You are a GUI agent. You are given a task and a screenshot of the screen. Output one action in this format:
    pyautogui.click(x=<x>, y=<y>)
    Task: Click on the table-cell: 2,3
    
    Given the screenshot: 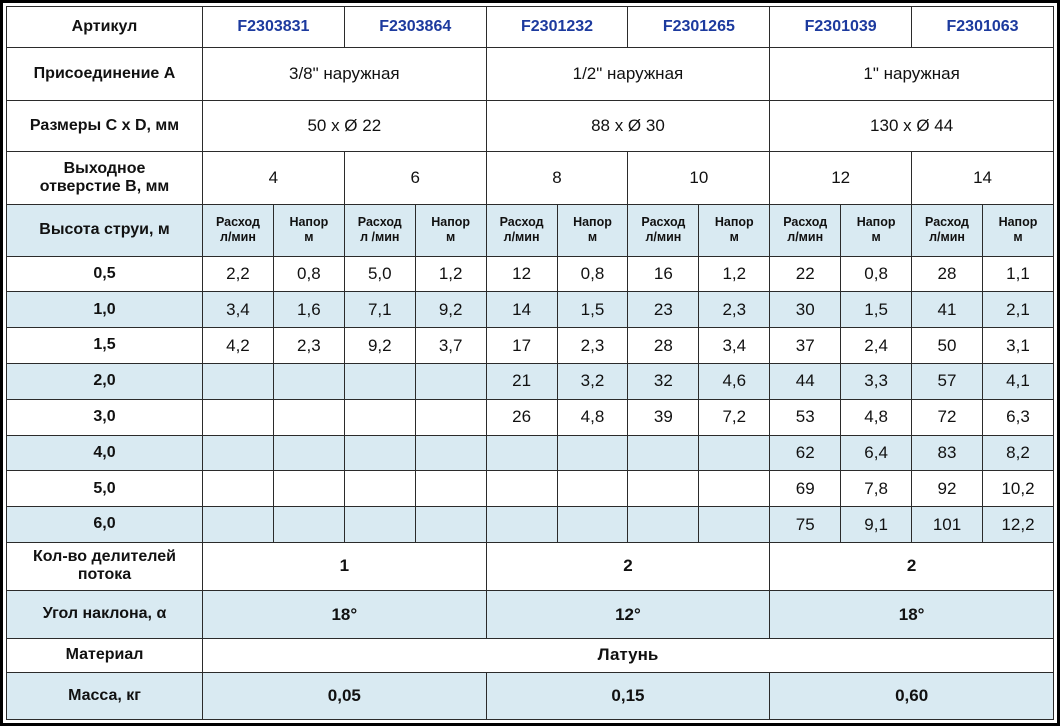 What is the action you would take?
    pyautogui.click(x=308, y=345)
    